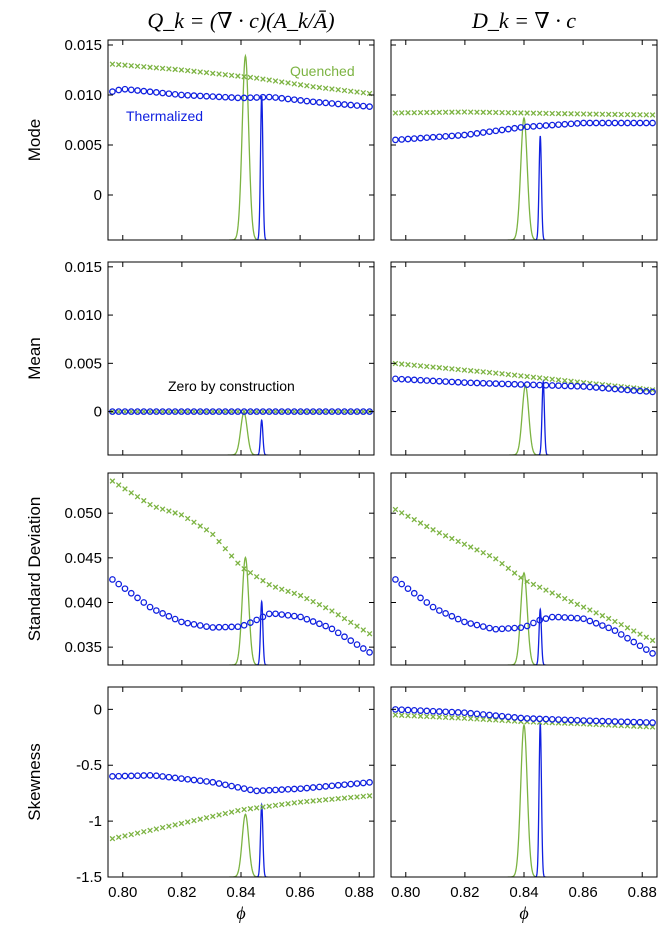 Image resolution: width=664 pixels, height=927 pixels. What do you see at coordinates (523, 20) in the screenshot?
I see `column-title-2: D_k = ∇ · c` at bounding box center [523, 20].